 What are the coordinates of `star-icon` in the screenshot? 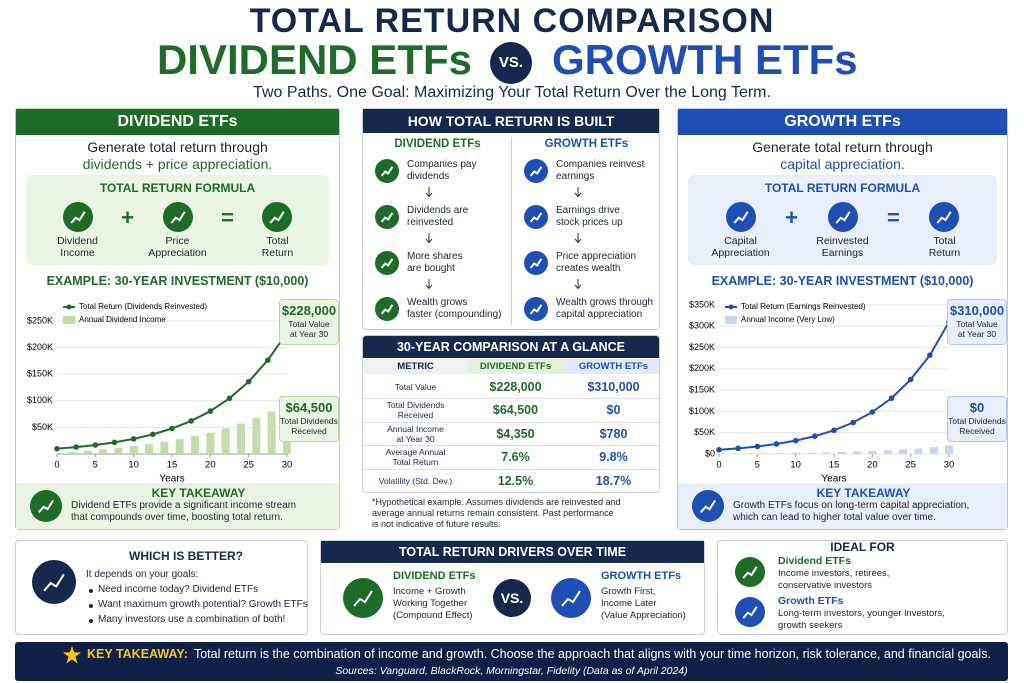 It's located at (72, 655).